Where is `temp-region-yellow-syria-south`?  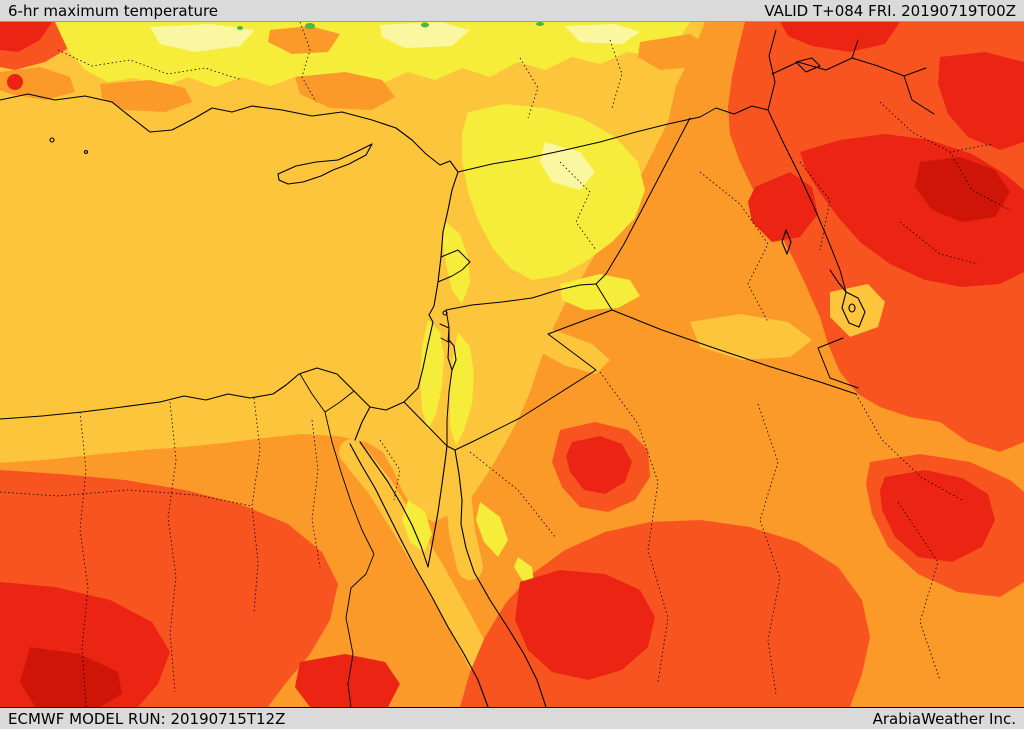 temp-region-yellow-syria-south is located at coordinates (600, 292).